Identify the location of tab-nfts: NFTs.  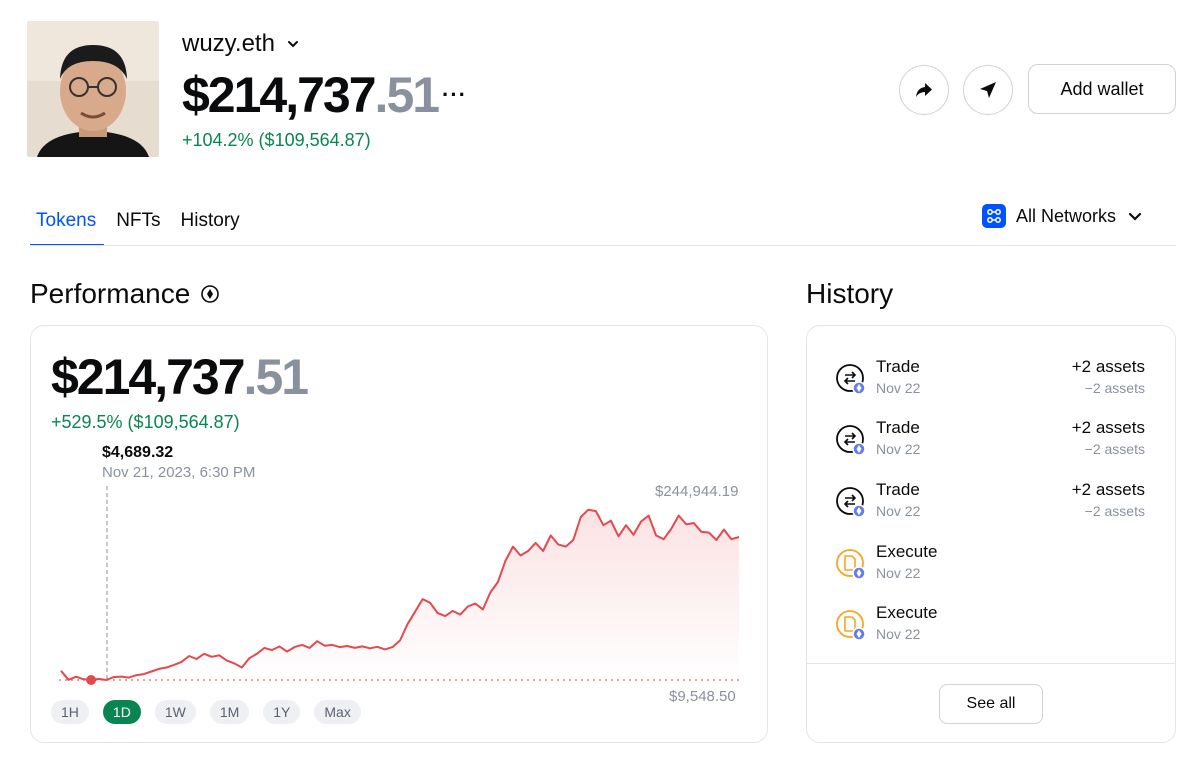
(138, 220).